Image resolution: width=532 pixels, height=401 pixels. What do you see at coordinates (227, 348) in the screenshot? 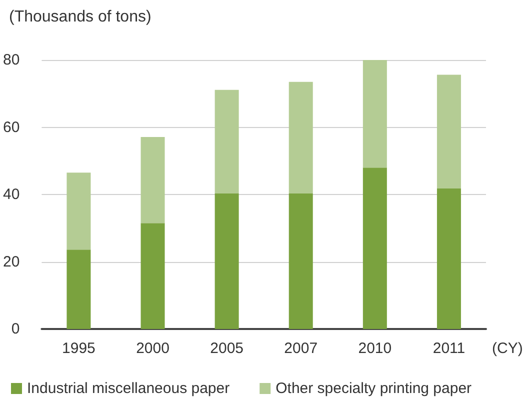
I see `x-tick-label: 2005` at bounding box center [227, 348].